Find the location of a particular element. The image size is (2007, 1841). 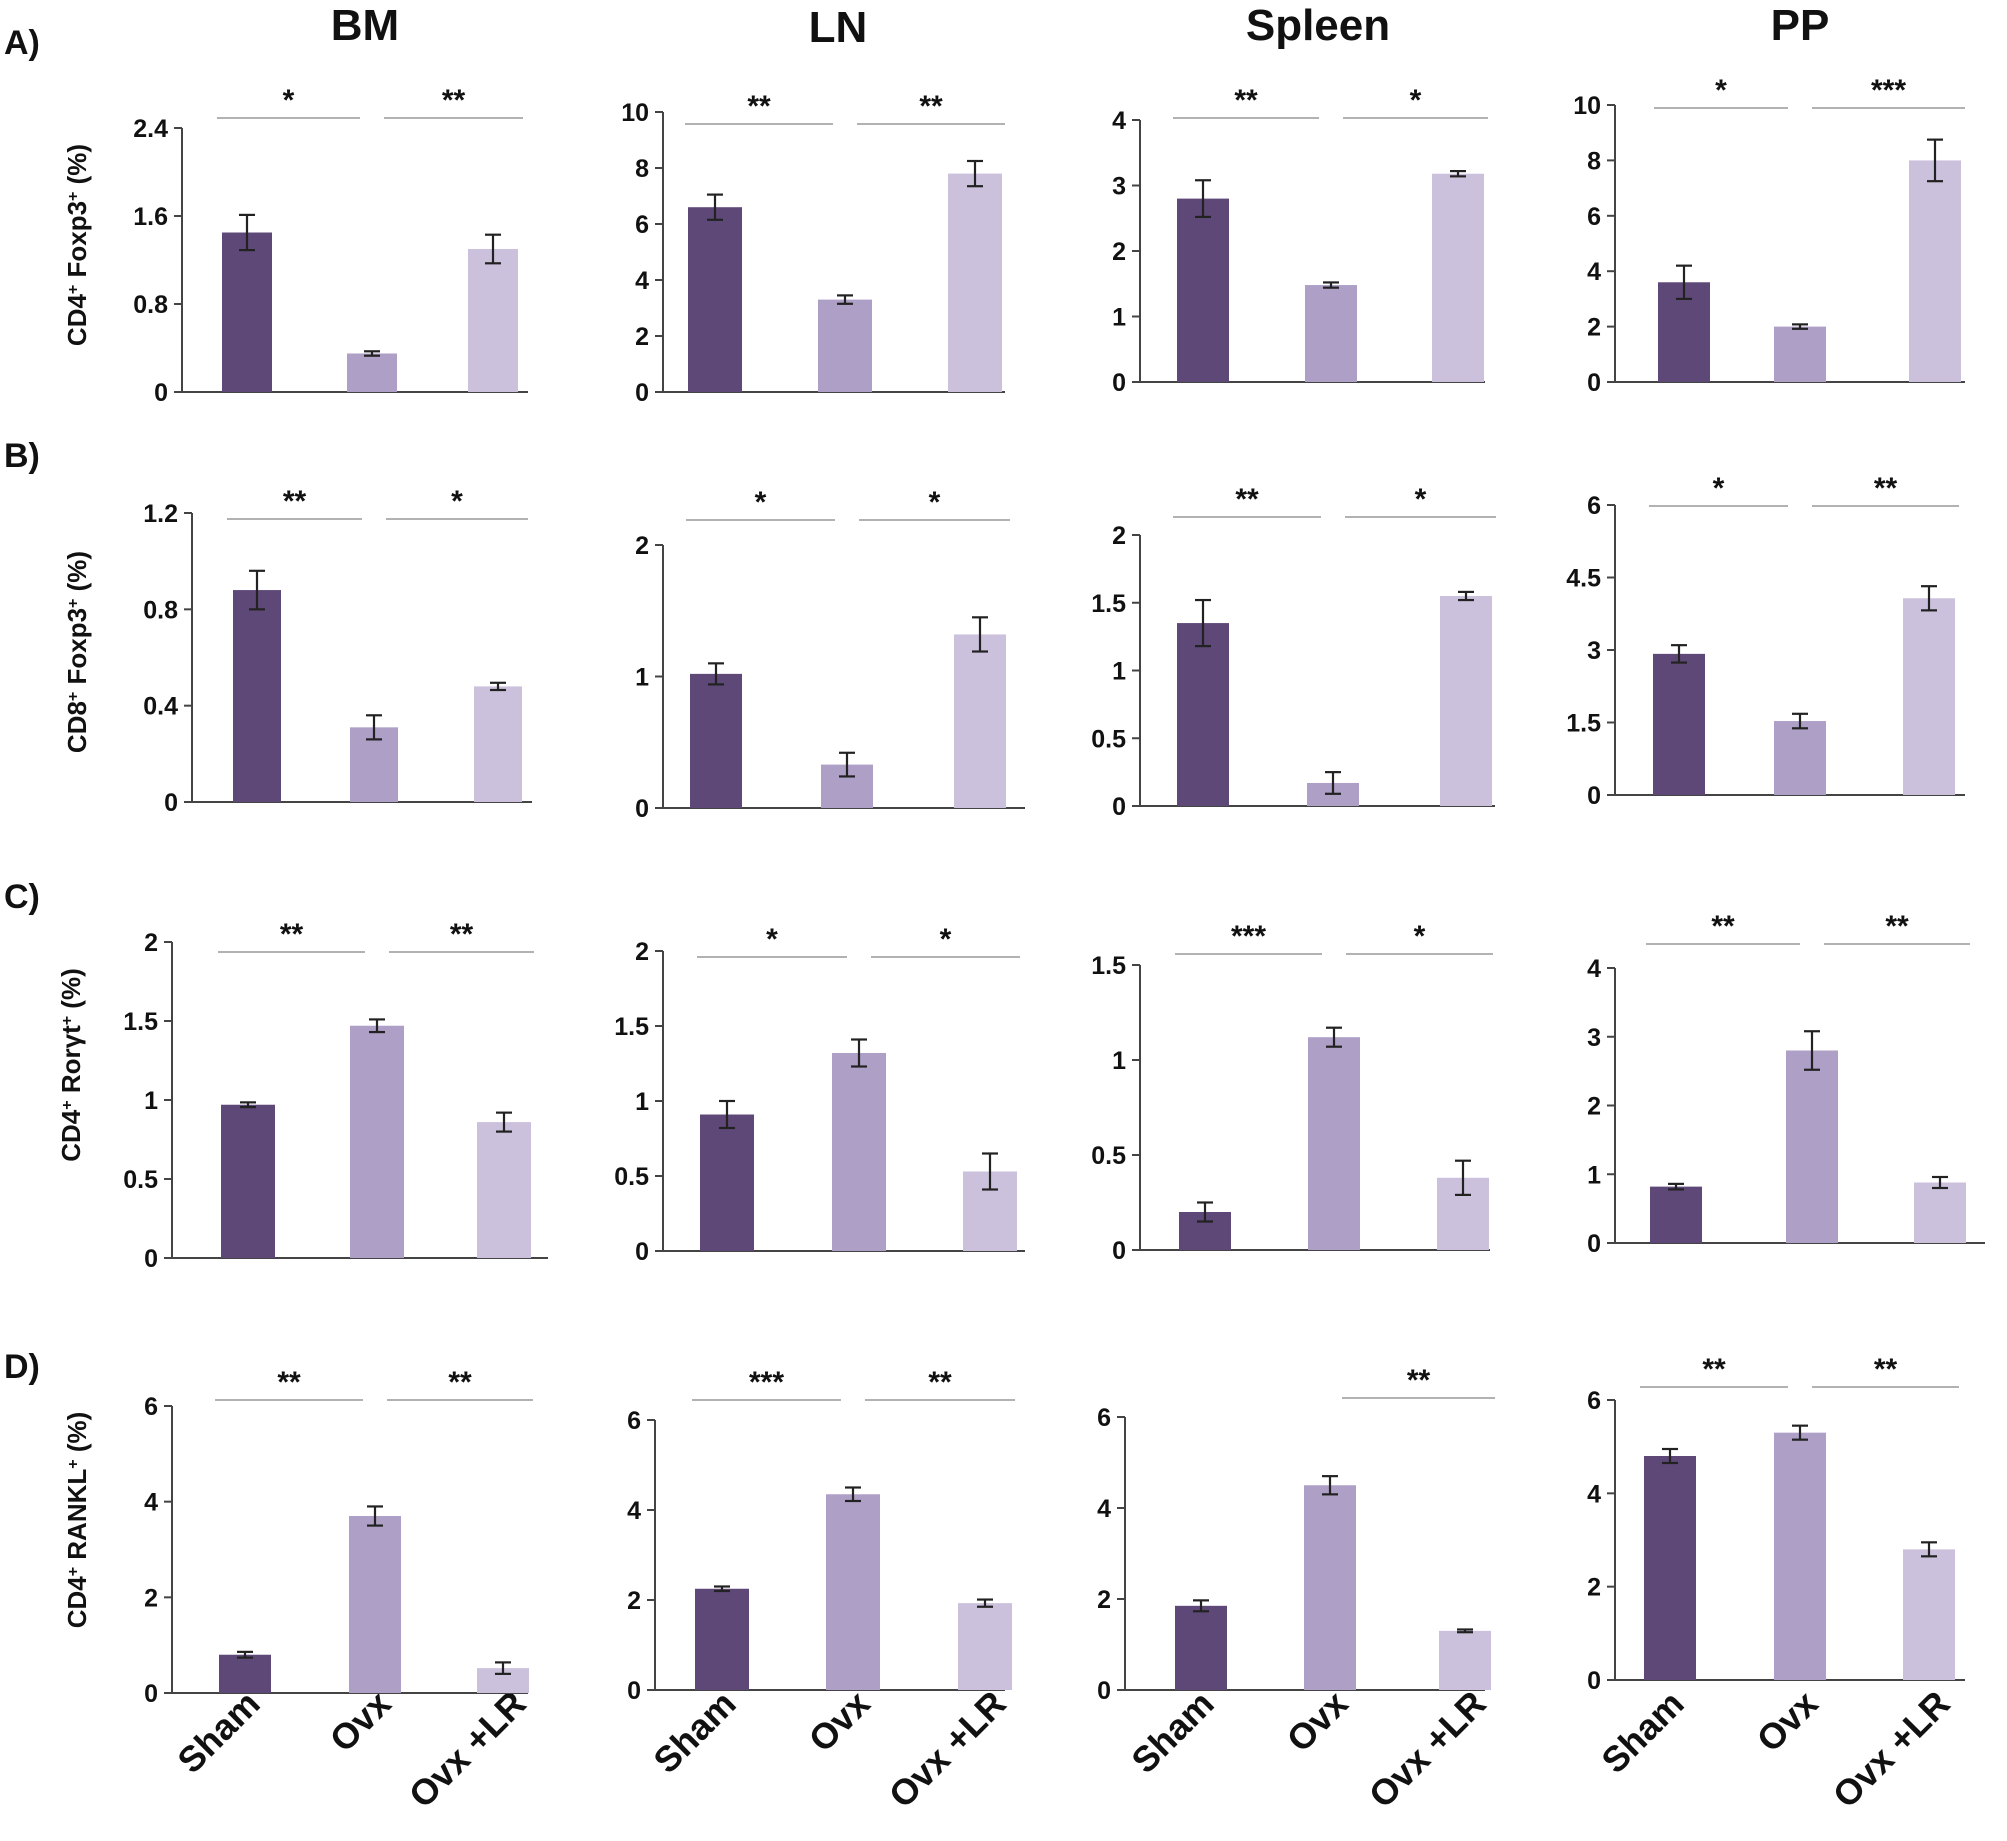

bar-chart-panel: 0 2 4 6 ** is located at coordinates (1296, 1534).